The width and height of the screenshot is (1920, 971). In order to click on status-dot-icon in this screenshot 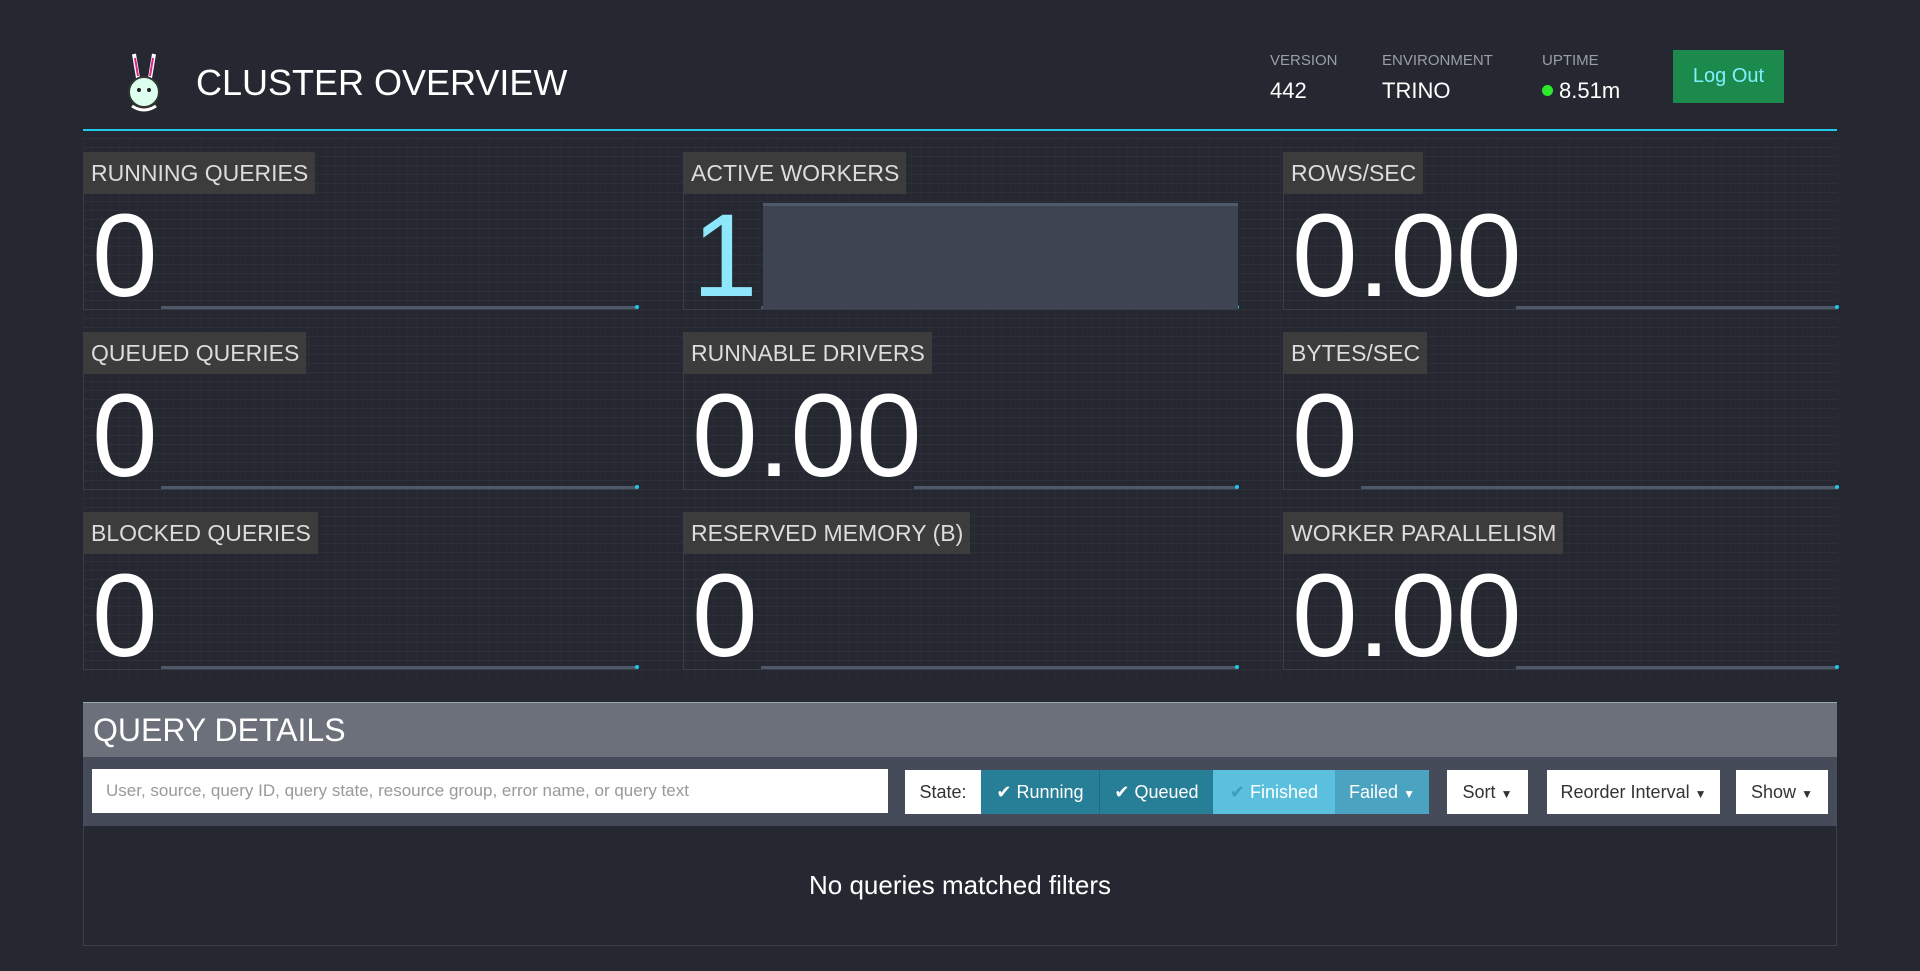, I will do `click(1547, 90)`.